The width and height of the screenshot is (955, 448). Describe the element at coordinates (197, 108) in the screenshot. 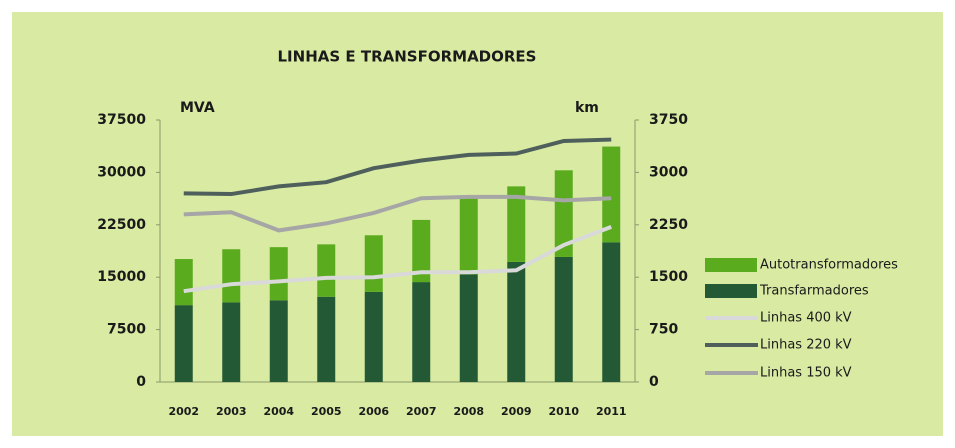

I see `y-axis-label: MVA` at that location.